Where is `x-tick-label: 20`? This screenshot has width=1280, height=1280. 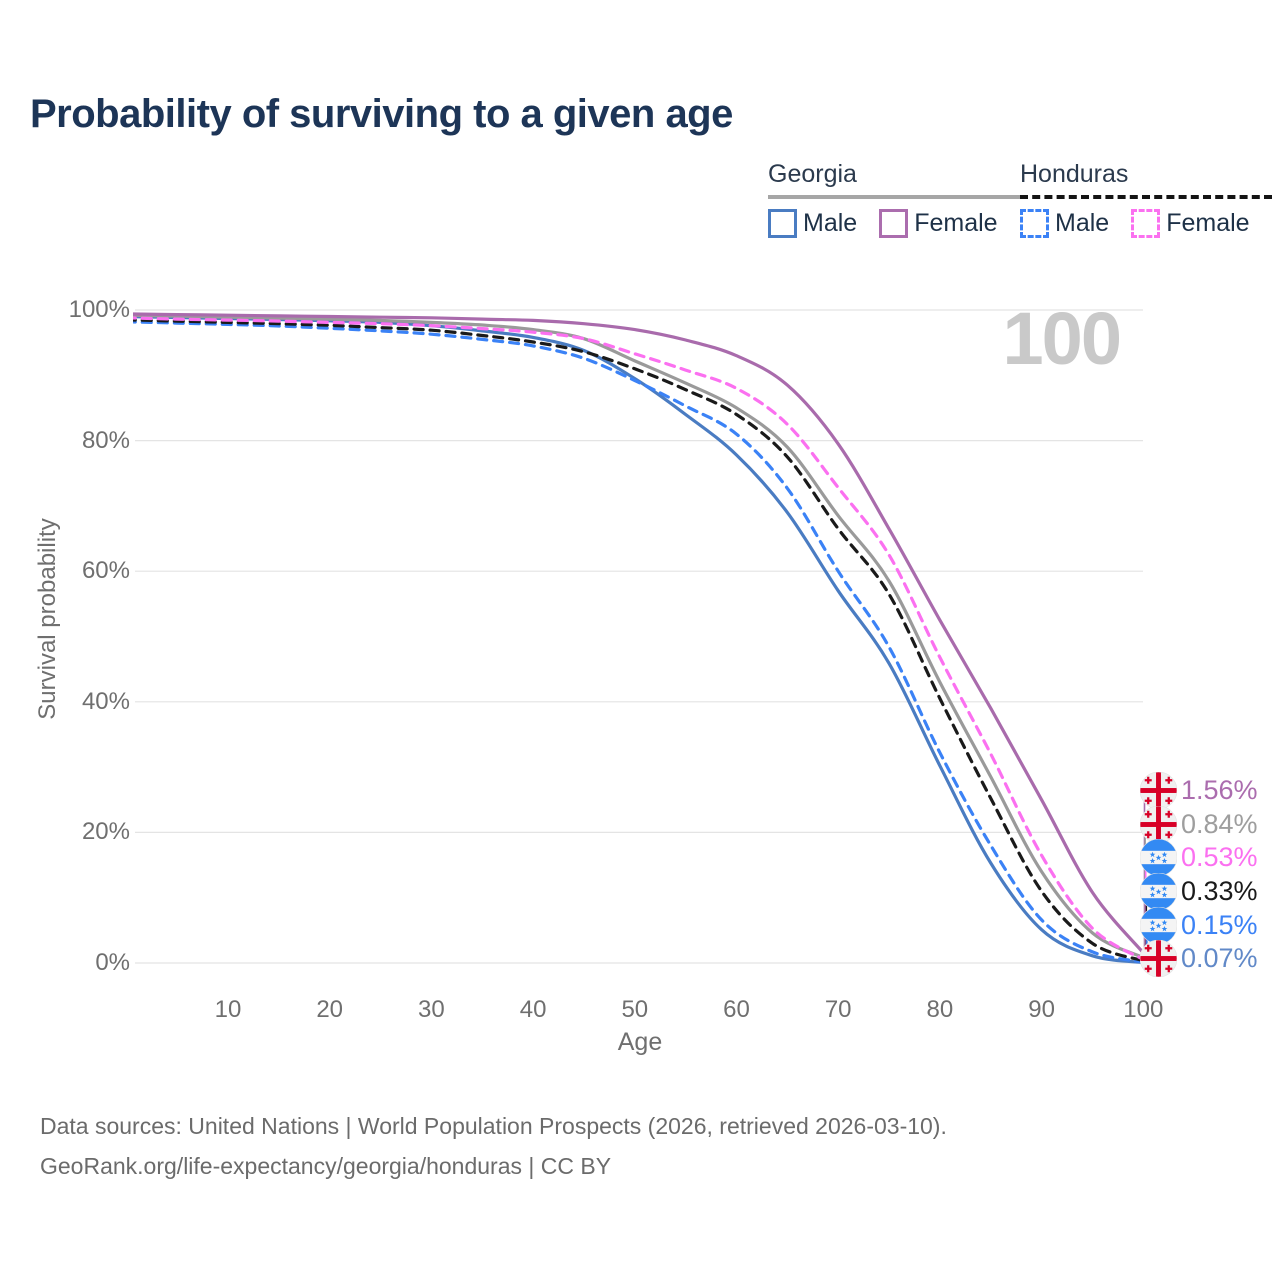 x-tick-label: 20 is located at coordinates (330, 1009).